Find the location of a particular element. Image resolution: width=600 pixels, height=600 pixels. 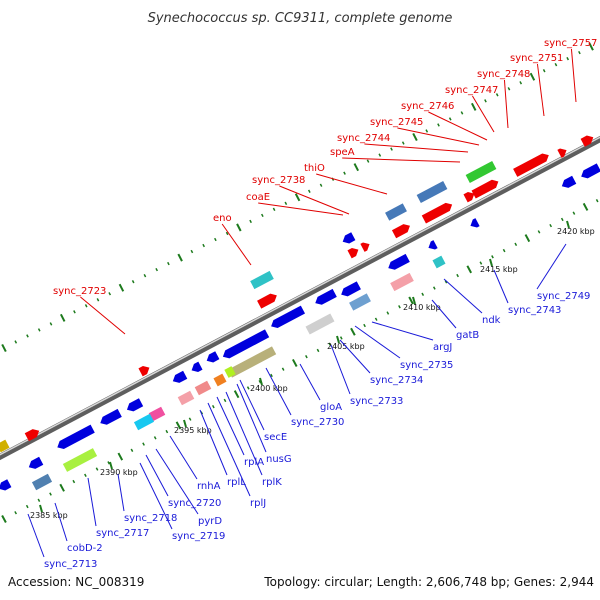

reverse-gene-label: gloA is located at coordinates (320, 388).